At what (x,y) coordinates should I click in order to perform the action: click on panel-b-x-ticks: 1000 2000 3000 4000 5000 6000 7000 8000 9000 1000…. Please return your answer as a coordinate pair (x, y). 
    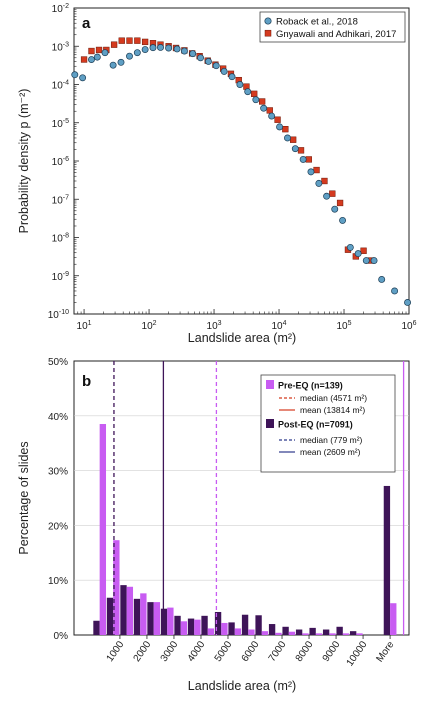
    Looking at the image, I should click on (251, 652).